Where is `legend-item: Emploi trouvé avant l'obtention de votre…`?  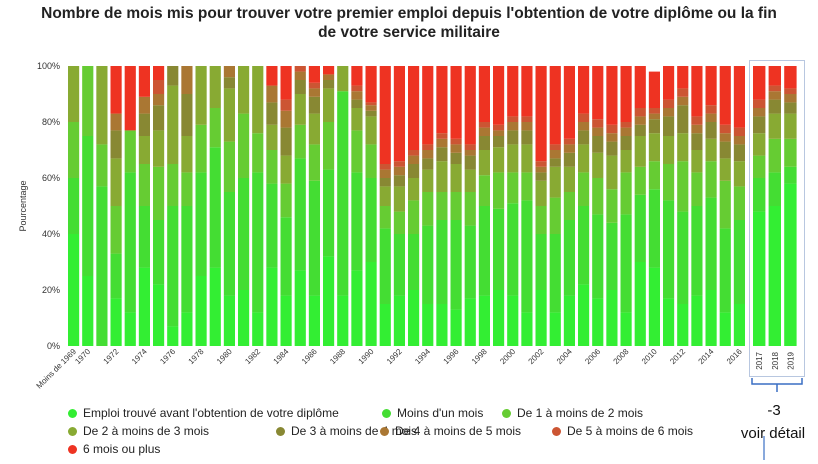
legend-item: Emploi trouvé avant l'obtention de votre… is located at coordinates (203, 413).